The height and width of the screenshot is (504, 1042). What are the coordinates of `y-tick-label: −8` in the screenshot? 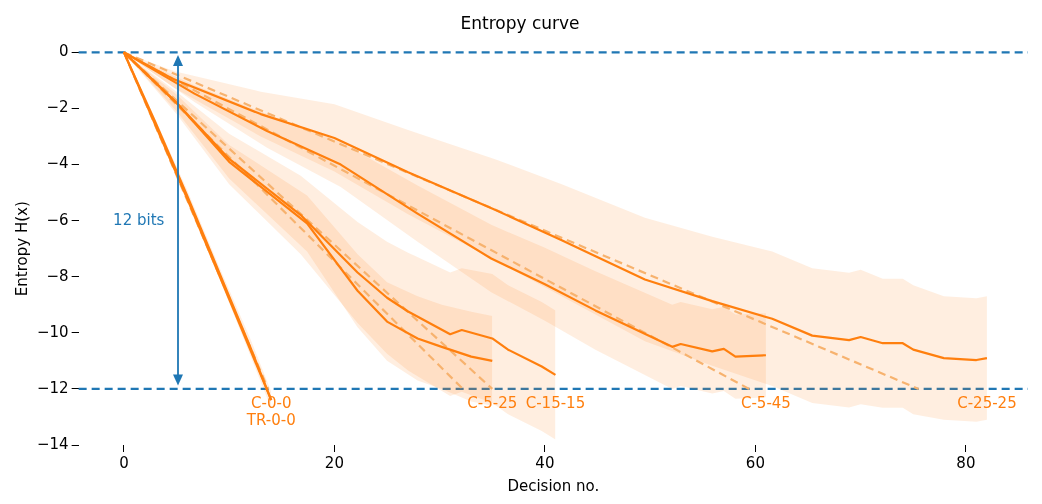 It's located at (57, 275).